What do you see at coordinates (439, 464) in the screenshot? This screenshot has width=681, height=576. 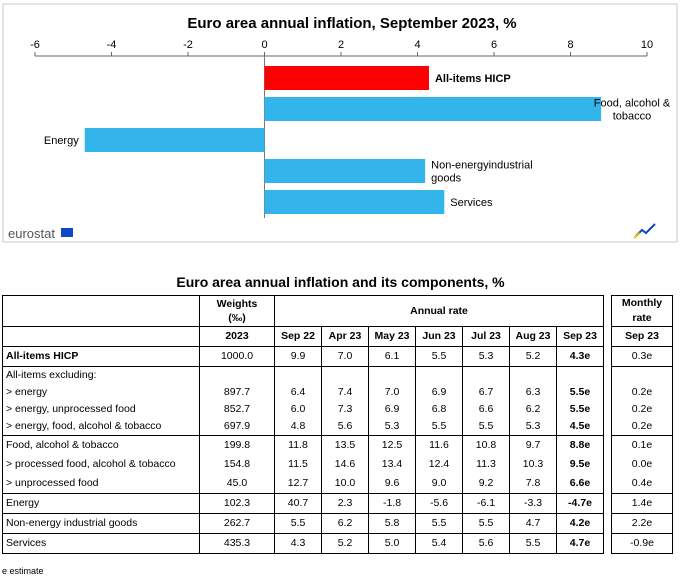 I see `rate-cell: 12.4` at bounding box center [439, 464].